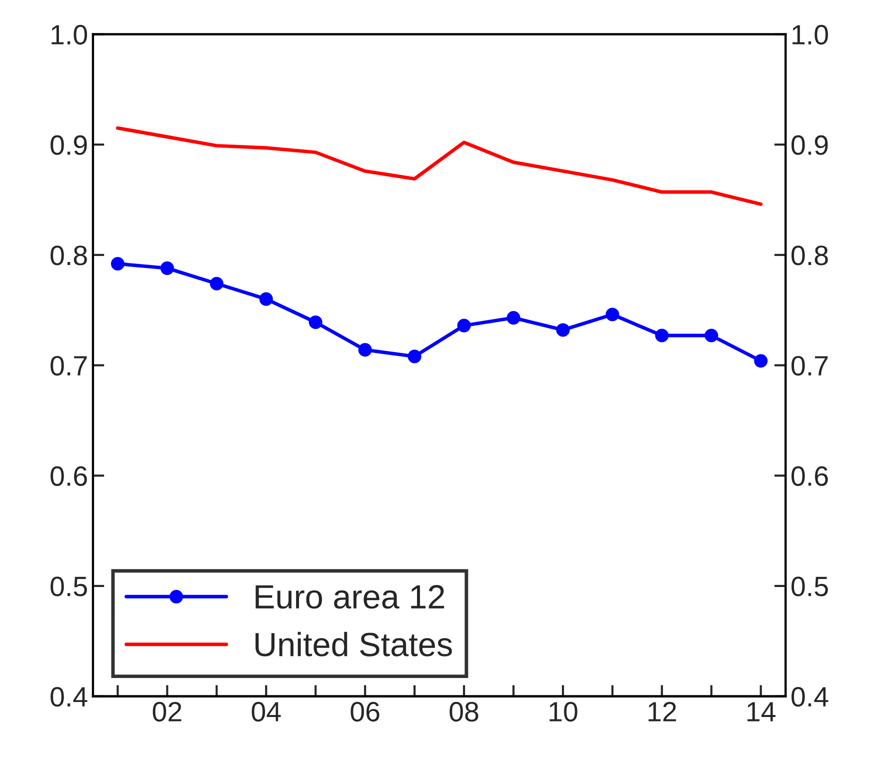 This screenshot has width=869, height=761. I want to click on y-tick-label: 0.6, so click(68, 476).